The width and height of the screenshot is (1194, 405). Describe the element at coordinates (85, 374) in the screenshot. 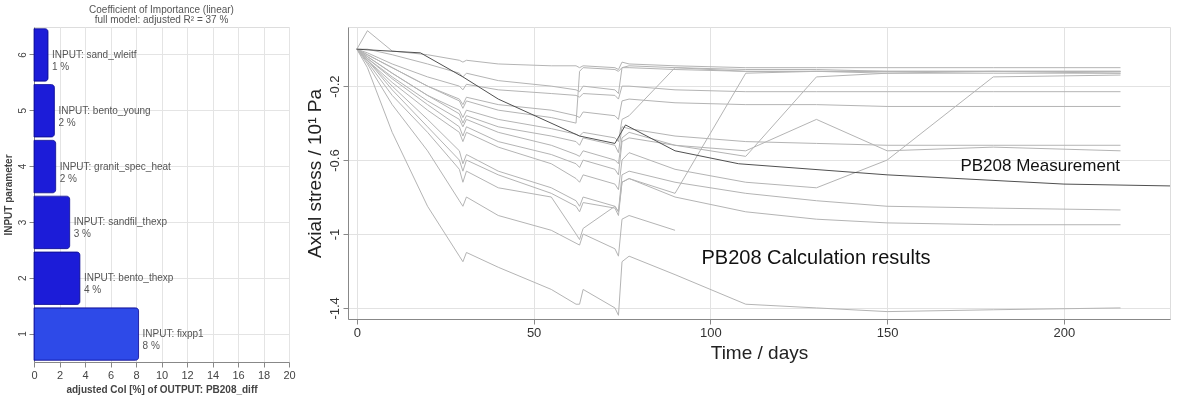

I see `x-tick-label: 4` at that location.